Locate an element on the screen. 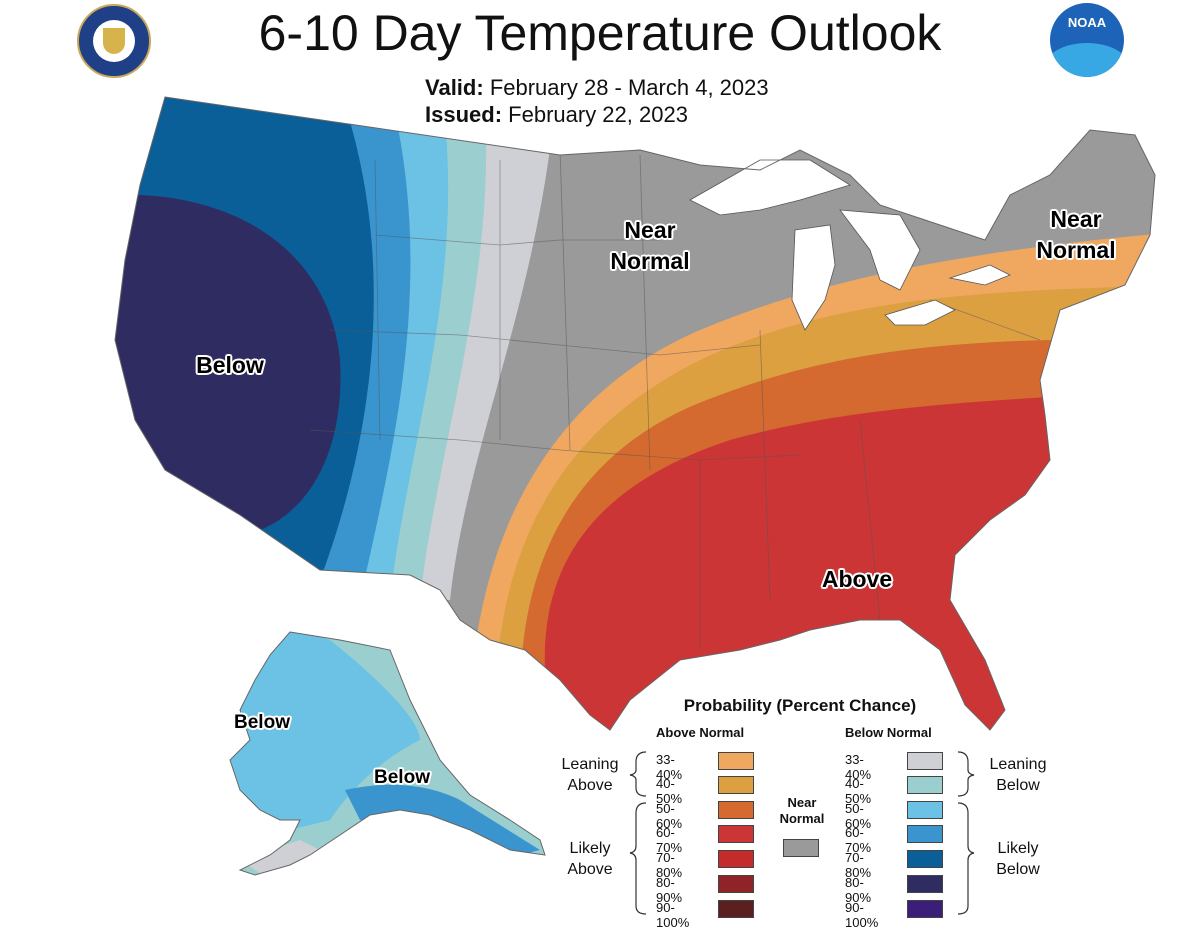 This screenshot has height=930, width=1200. valid-line: Valid: February 28 - March 4, 2023 is located at coordinates (597, 88).